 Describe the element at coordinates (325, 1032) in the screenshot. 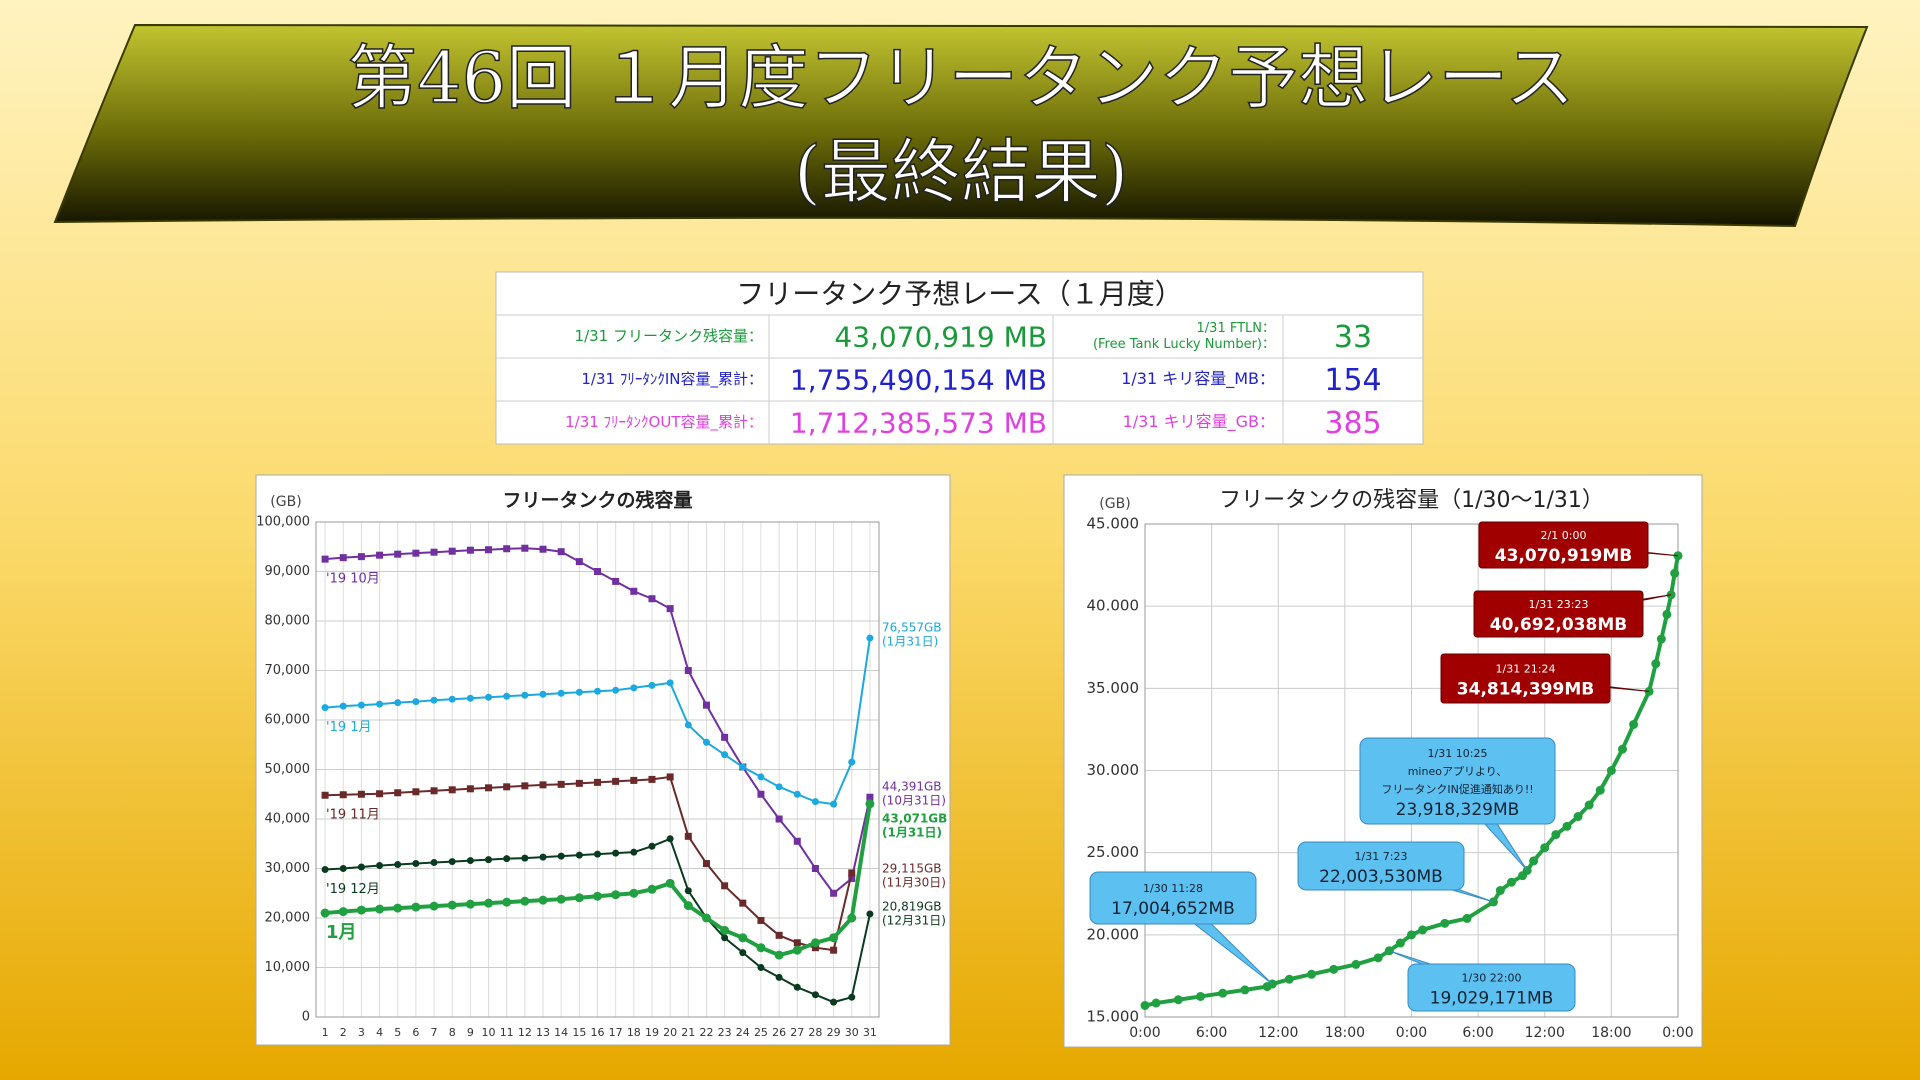

I see `x-tick-label: 1` at that location.